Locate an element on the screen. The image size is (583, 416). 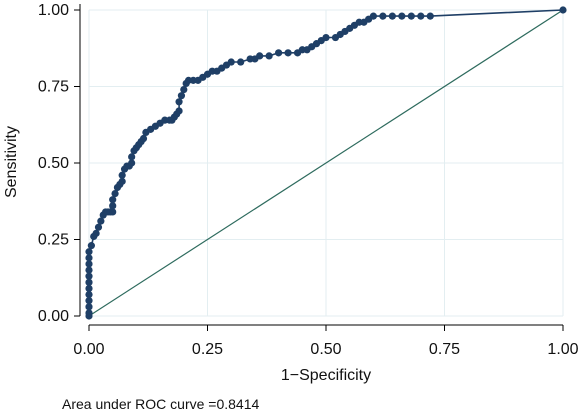
y-tick-label-3: 0.75 is located at coordinates (53, 87).